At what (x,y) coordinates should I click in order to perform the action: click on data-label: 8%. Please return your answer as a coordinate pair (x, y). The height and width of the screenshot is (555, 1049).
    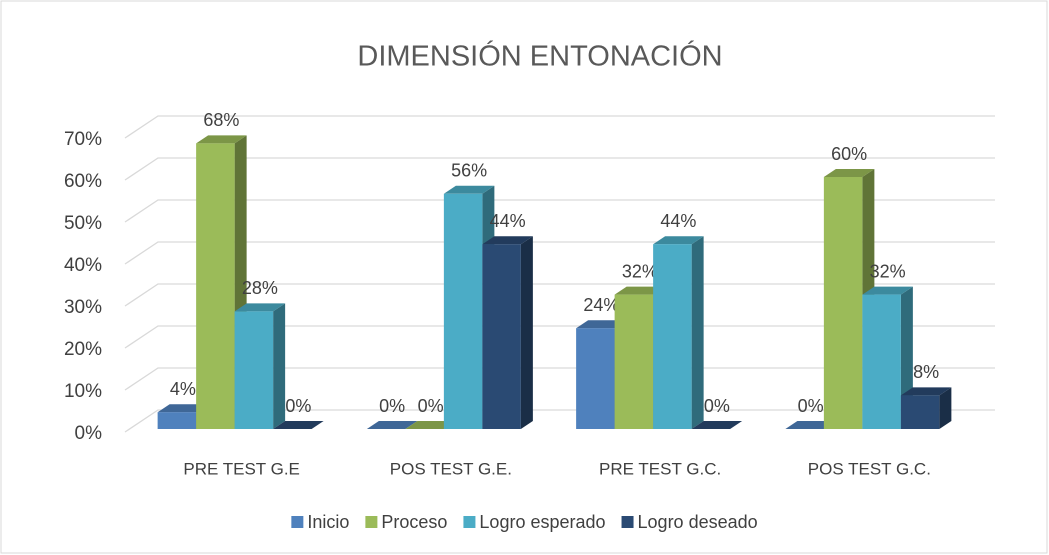
    Looking at the image, I should click on (926, 372).